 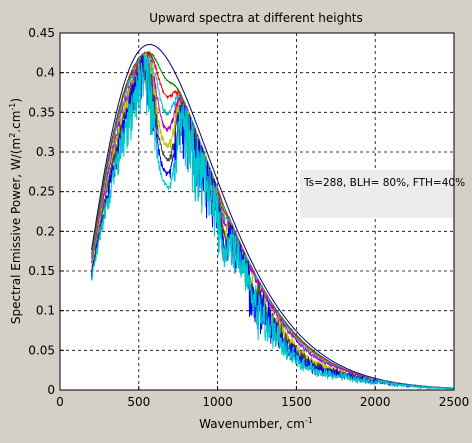 What do you see at coordinates (41, 350) in the screenshot?
I see `y-tick-label: 0.05` at bounding box center [41, 350].